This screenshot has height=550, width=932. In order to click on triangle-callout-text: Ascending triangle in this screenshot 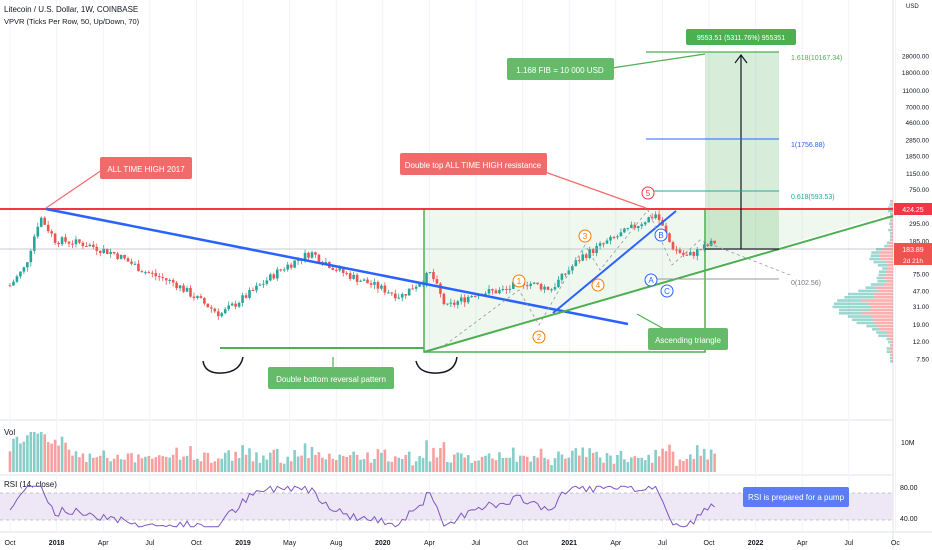, I will do `click(688, 340)`.